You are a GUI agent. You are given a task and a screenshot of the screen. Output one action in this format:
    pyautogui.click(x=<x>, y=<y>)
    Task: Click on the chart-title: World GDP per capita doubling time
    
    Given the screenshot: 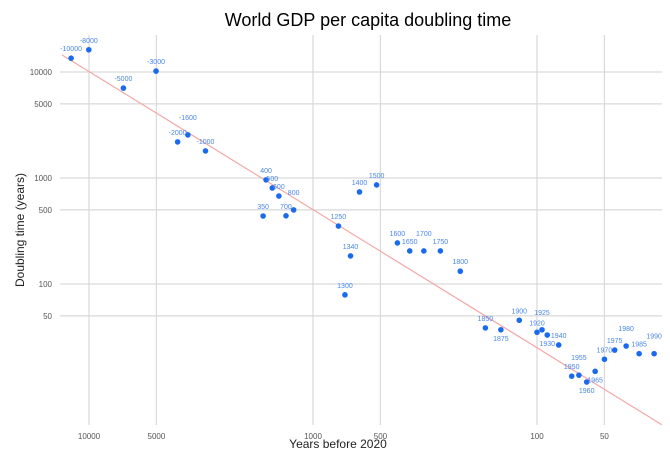 What is the action you would take?
    pyautogui.click(x=368, y=20)
    